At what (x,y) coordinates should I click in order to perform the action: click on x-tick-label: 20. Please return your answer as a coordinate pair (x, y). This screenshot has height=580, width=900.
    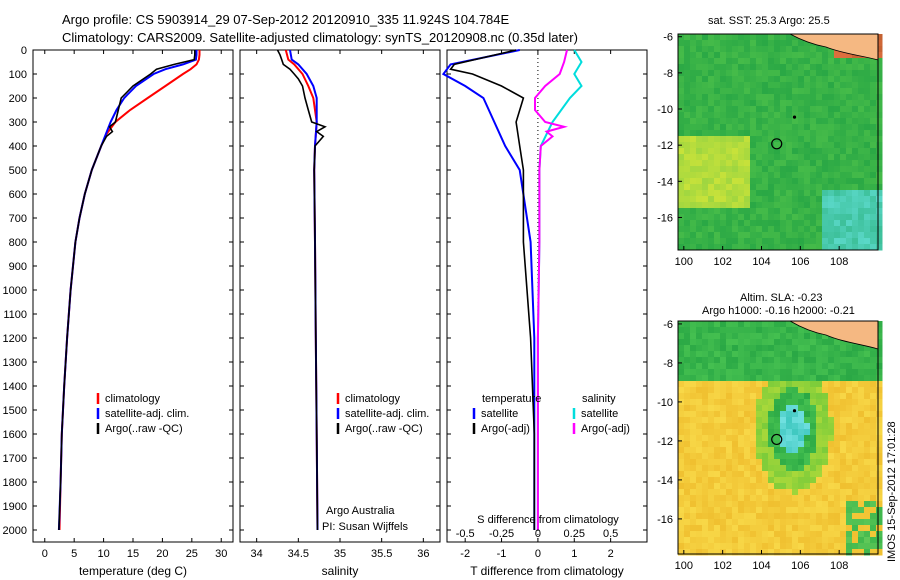
    Looking at the image, I should click on (162, 554).